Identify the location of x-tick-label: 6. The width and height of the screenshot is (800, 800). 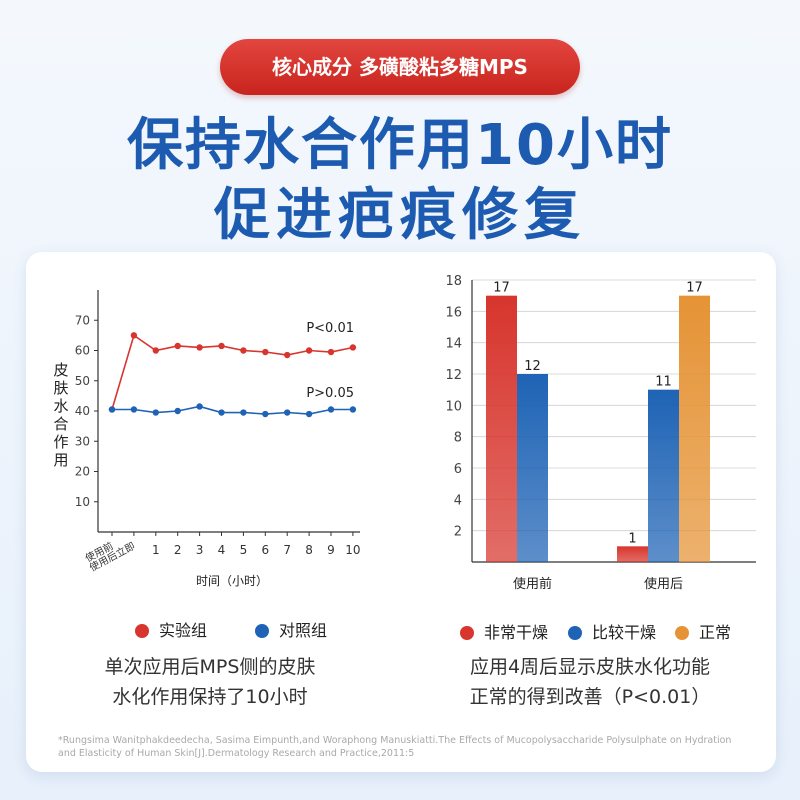
(265, 550).